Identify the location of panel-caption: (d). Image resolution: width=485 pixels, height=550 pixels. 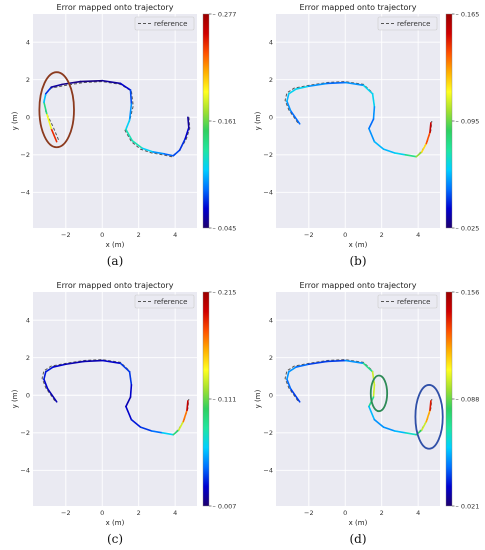
(357, 539).